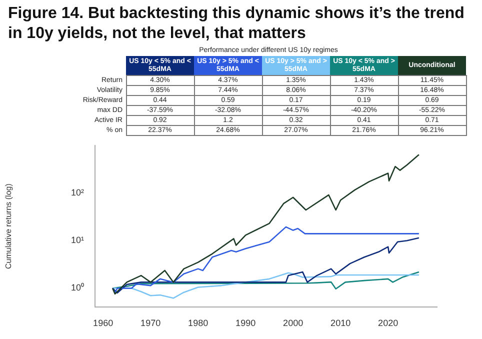  I want to click on x-tick-label: 2020, so click(388, 323).